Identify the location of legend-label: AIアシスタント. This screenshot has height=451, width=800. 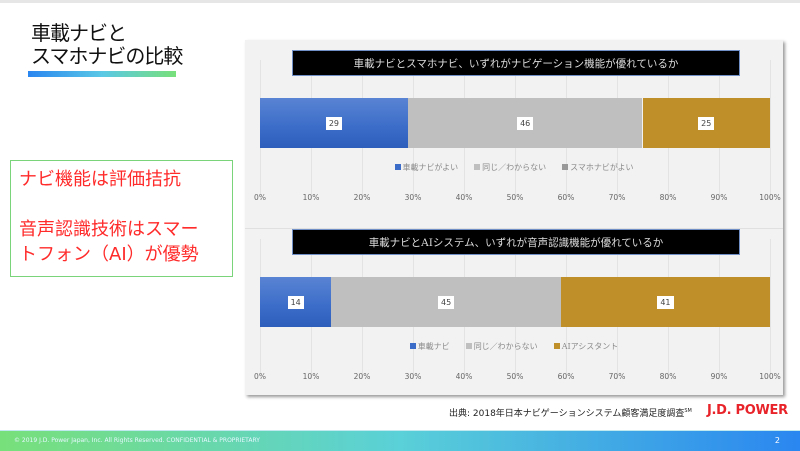
(590, 346).